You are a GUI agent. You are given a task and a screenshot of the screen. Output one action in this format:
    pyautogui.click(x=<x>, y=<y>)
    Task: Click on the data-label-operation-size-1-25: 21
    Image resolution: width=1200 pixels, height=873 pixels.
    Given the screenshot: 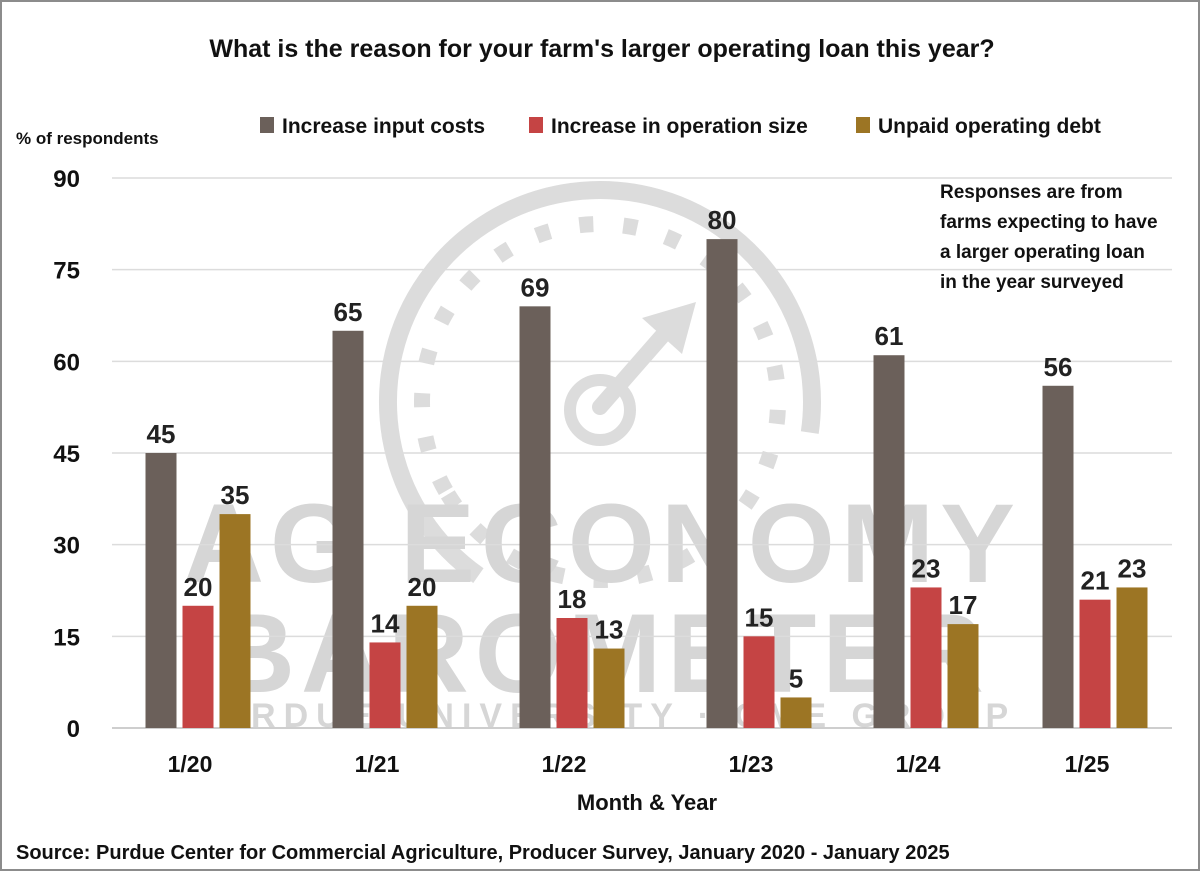 What is the action you would take?
    pyautogui.click(x=1095, y=581)
    